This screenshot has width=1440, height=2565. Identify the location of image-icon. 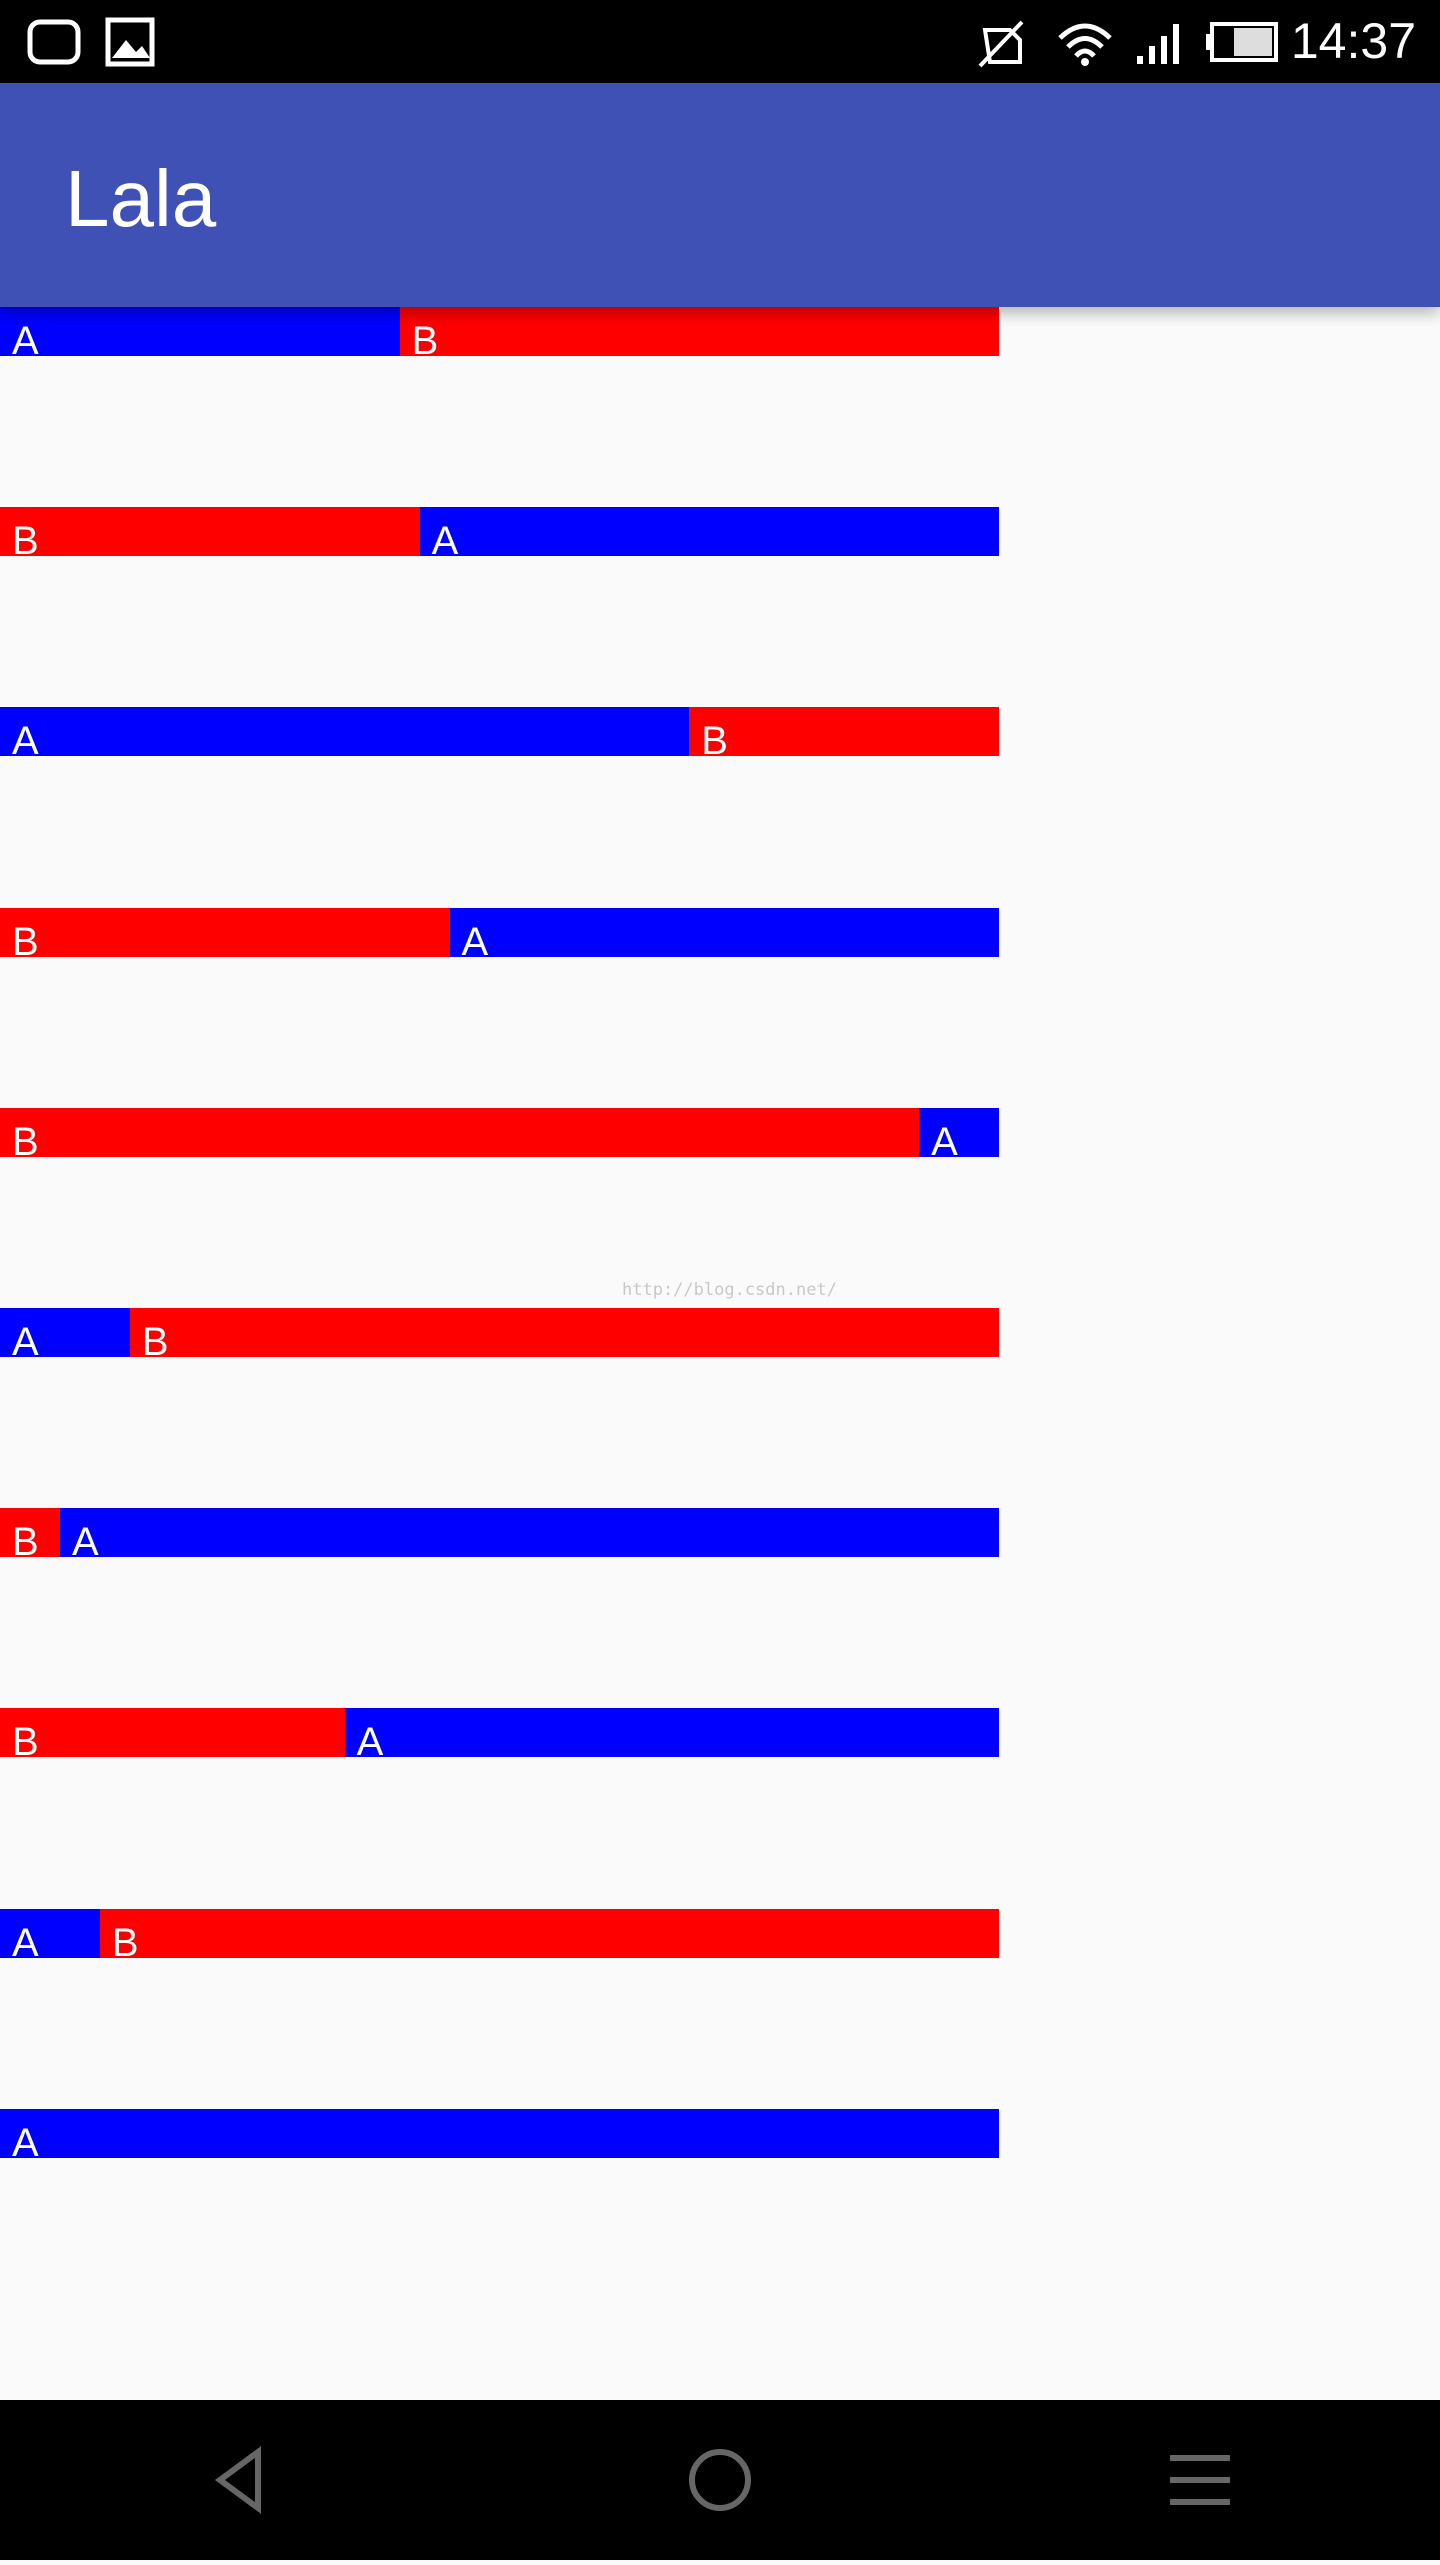
(130, 42).